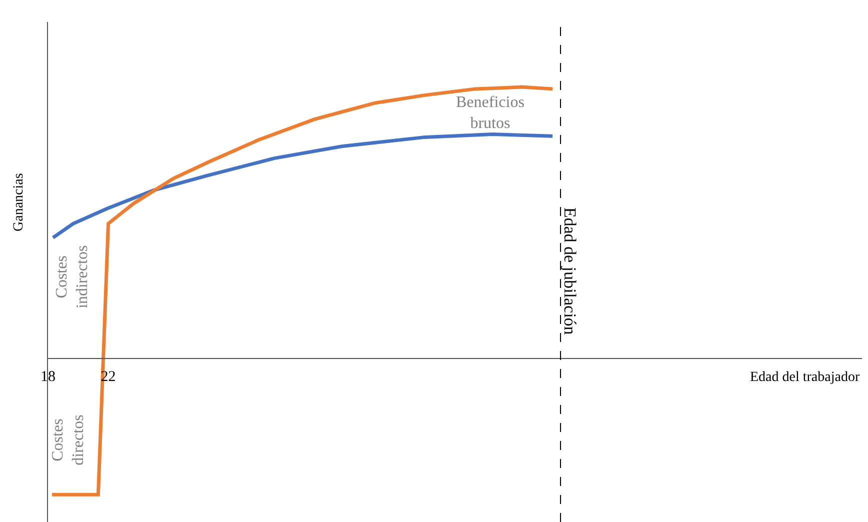  I want to click on ref-line-label: Edad de jubilación, so click(570, 271).